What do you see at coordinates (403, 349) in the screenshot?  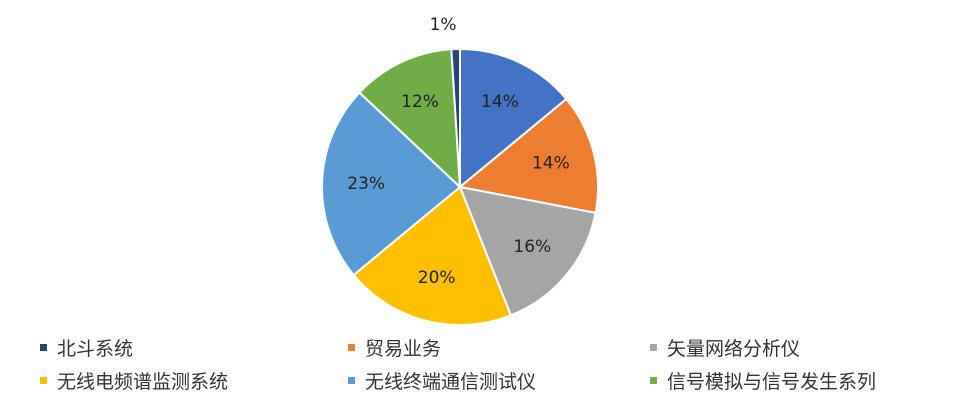 I see `legend-label-trade: 贸易业务` at bounding box center [403, 349].